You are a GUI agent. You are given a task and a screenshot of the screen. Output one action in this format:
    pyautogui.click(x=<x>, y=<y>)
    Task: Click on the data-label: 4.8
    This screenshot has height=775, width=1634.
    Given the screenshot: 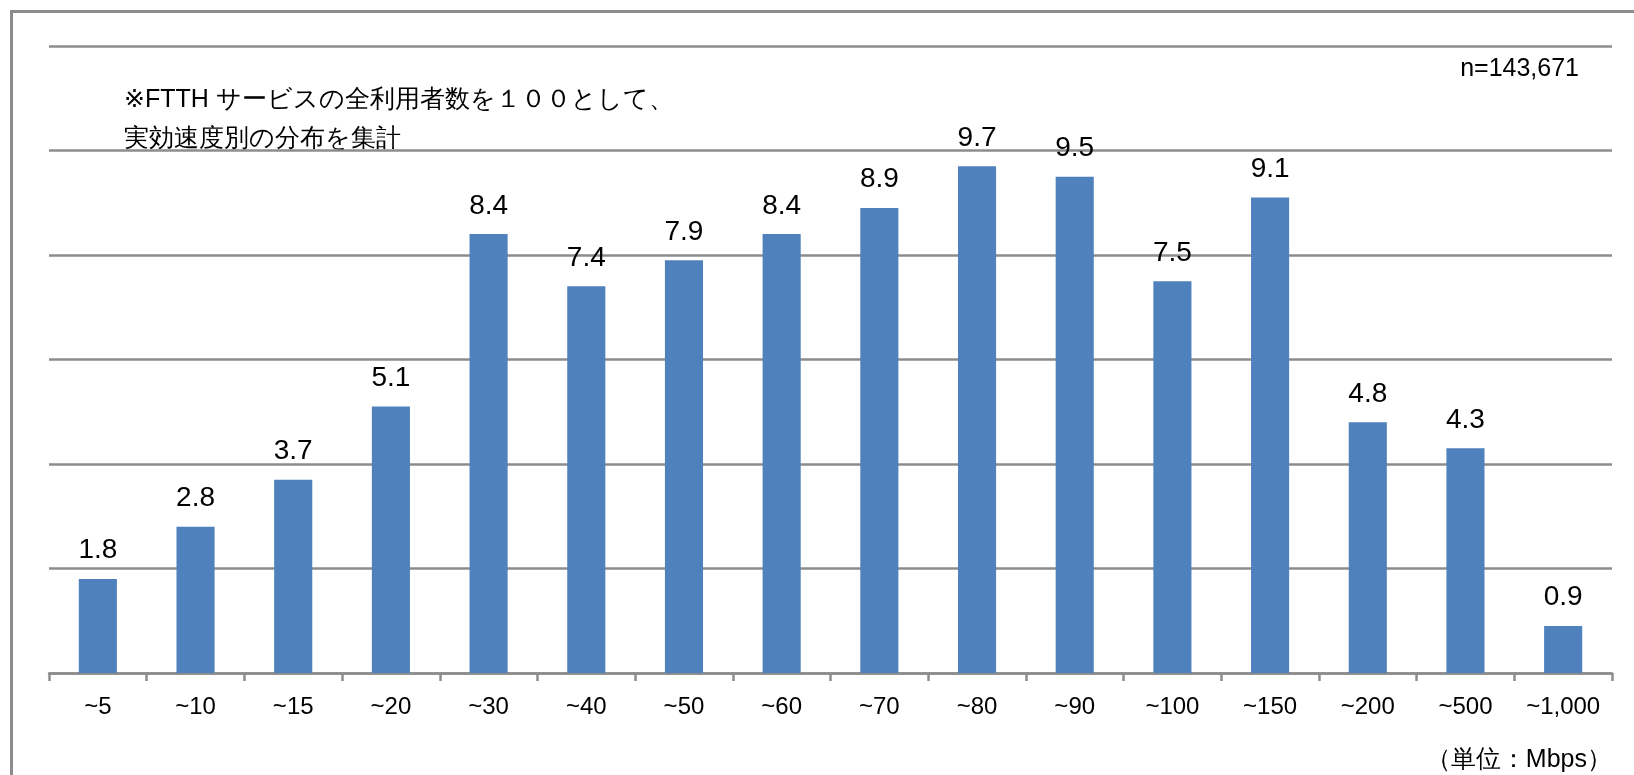 What is the action you would take?
    pyautogui.click(x=1368, y=392)
    